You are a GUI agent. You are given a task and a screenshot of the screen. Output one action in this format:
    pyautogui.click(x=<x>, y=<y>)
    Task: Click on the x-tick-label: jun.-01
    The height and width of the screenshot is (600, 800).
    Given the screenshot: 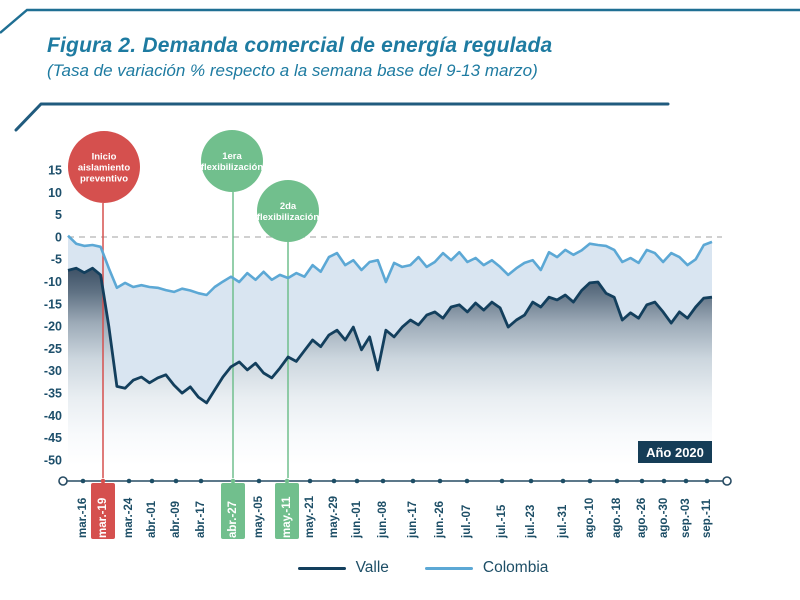 What is the action you would take?
    pyautogui.click(x=357, y=519)
    